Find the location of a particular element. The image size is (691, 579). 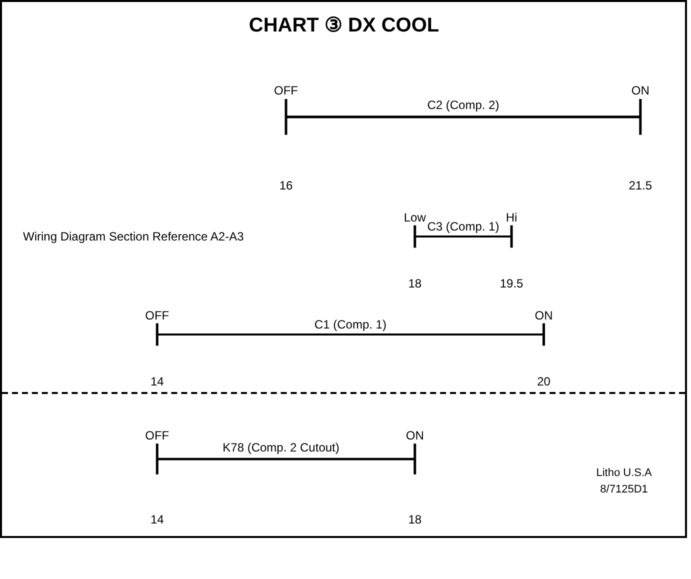

category-label: C2 (Comp. 2) is located at coordinates (463, 105).